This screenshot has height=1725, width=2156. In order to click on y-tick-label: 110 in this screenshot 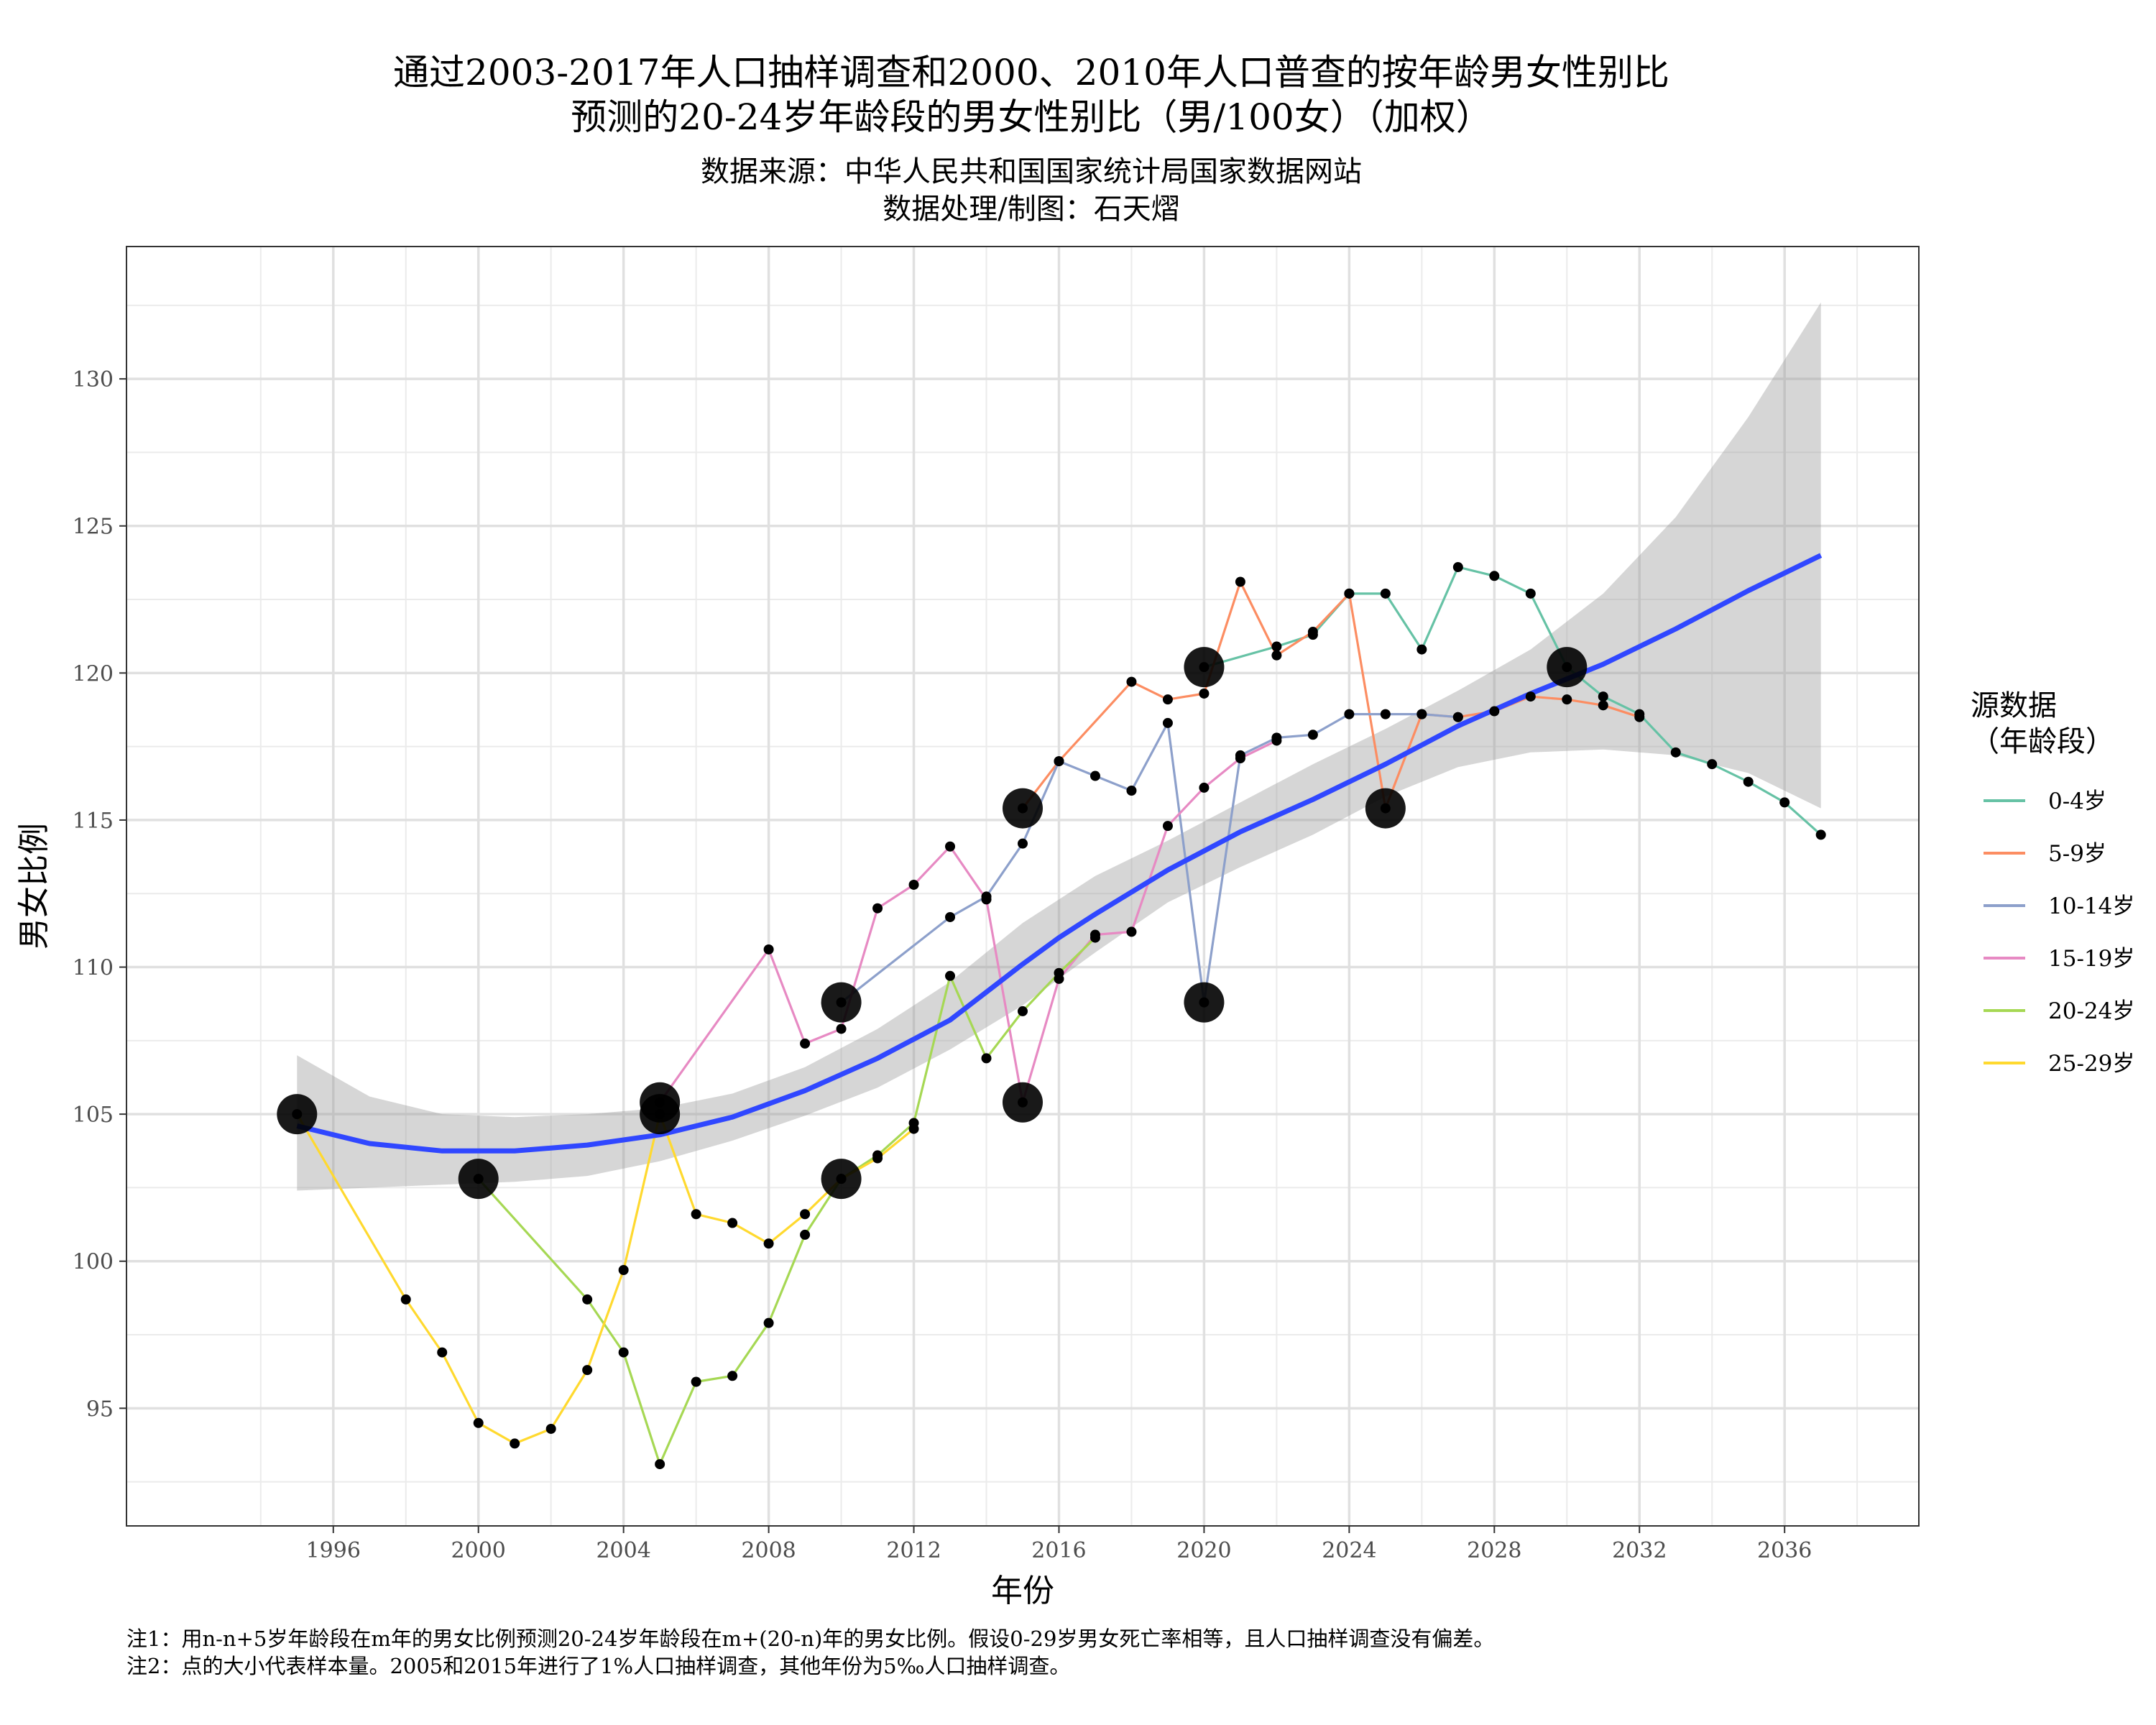, I will do `click(93, 968)`.